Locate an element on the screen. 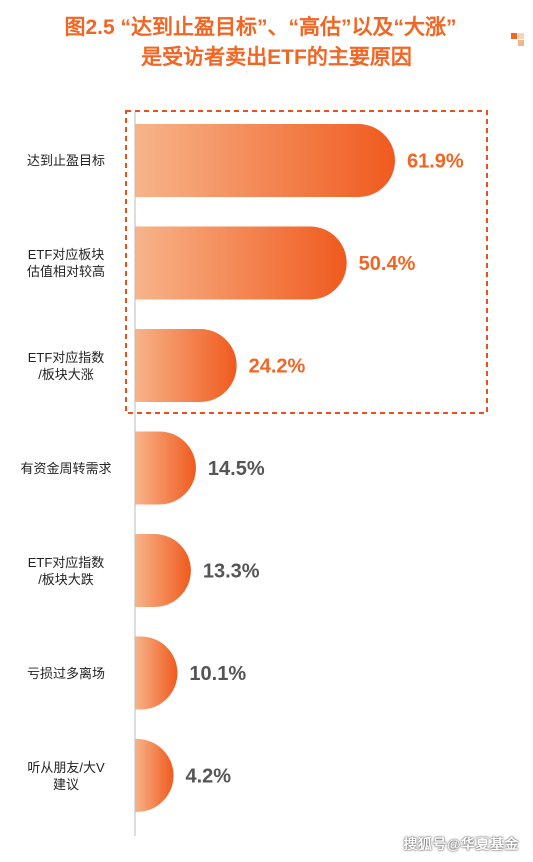 This screenshot has width=533, height=862. category-label: ETF对应指数/板块大跌 is located at coordinates (66, 571).